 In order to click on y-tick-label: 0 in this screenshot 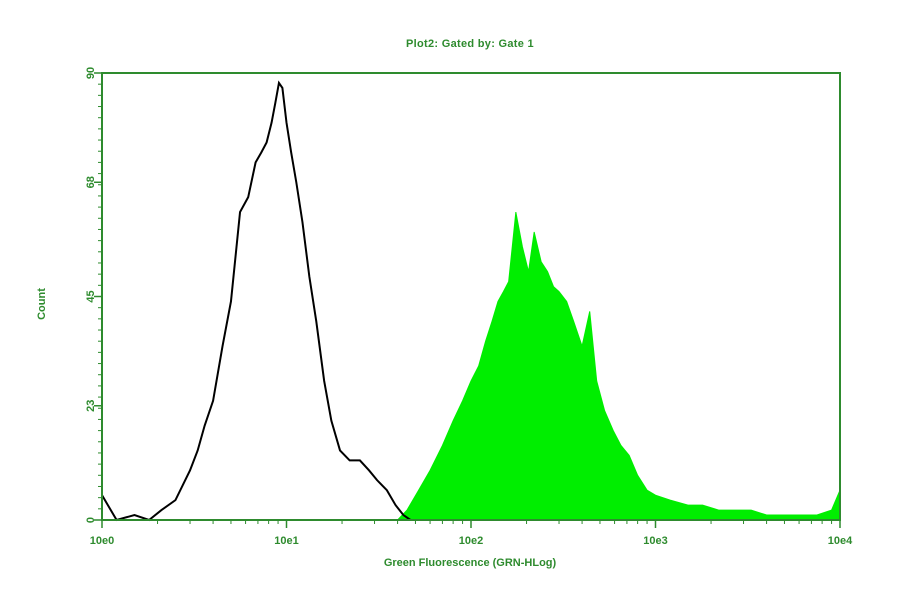, I will do `click(91, 520)`.